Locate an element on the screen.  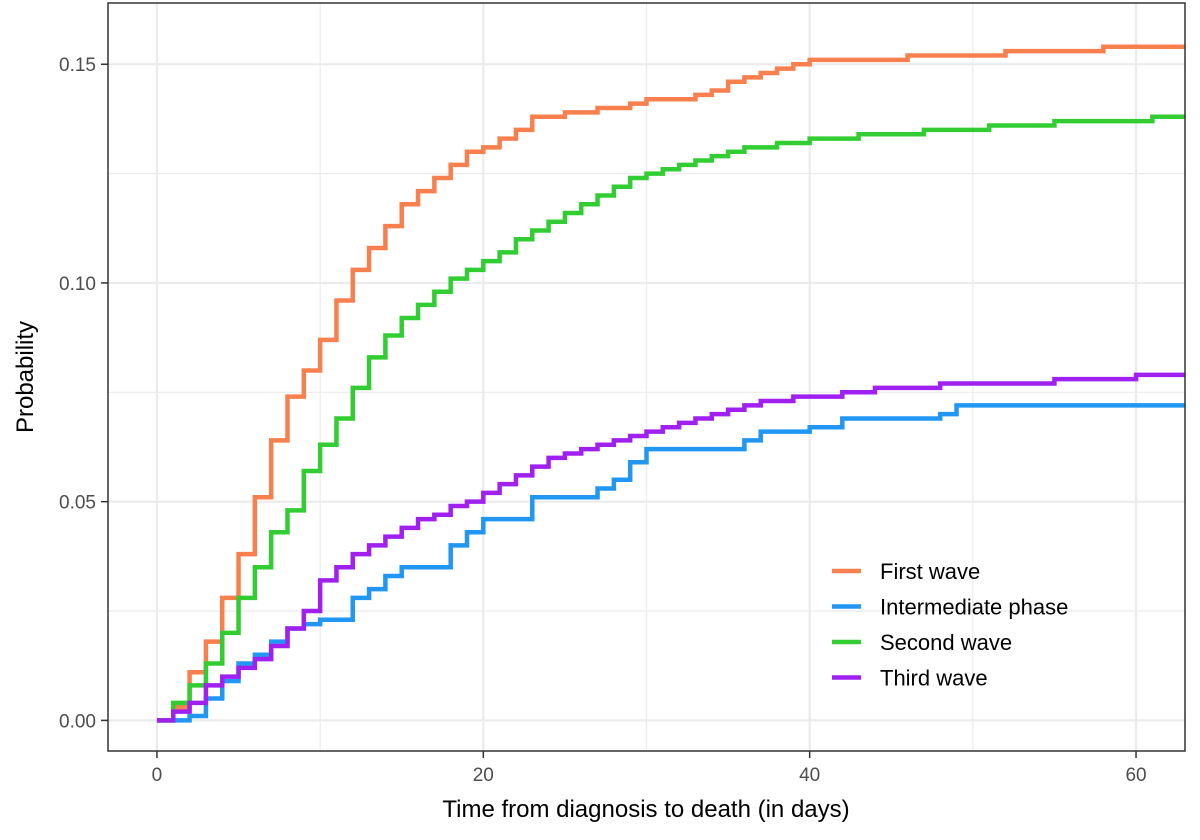
y-tick-label: 0.10 is located at coordinates (77, 284).